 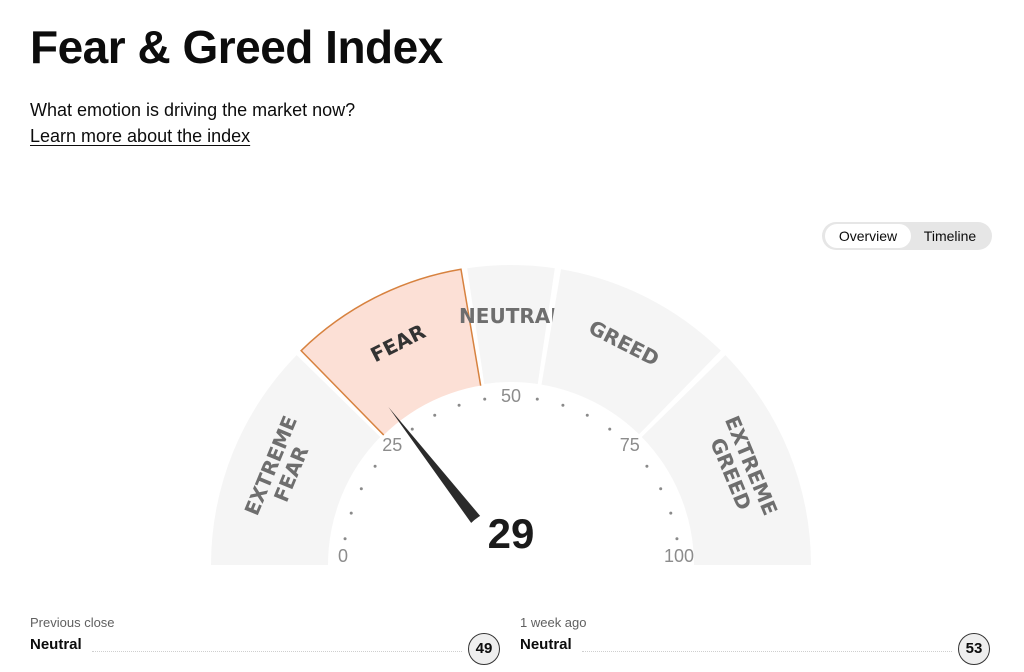 I want to click on page-title: Fear & Greed Index, so click(x=236, y=47).